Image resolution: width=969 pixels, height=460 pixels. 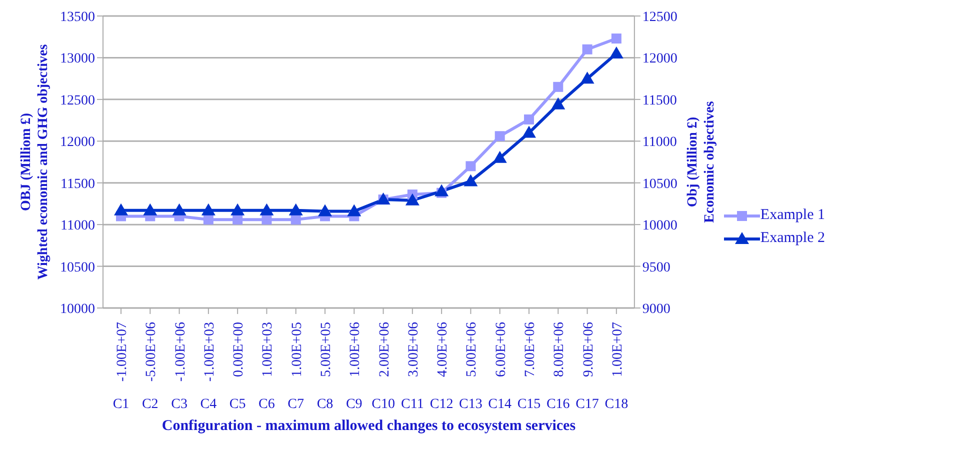 I want to click on y-tick-label: 11500, so click(x=77, y=184).